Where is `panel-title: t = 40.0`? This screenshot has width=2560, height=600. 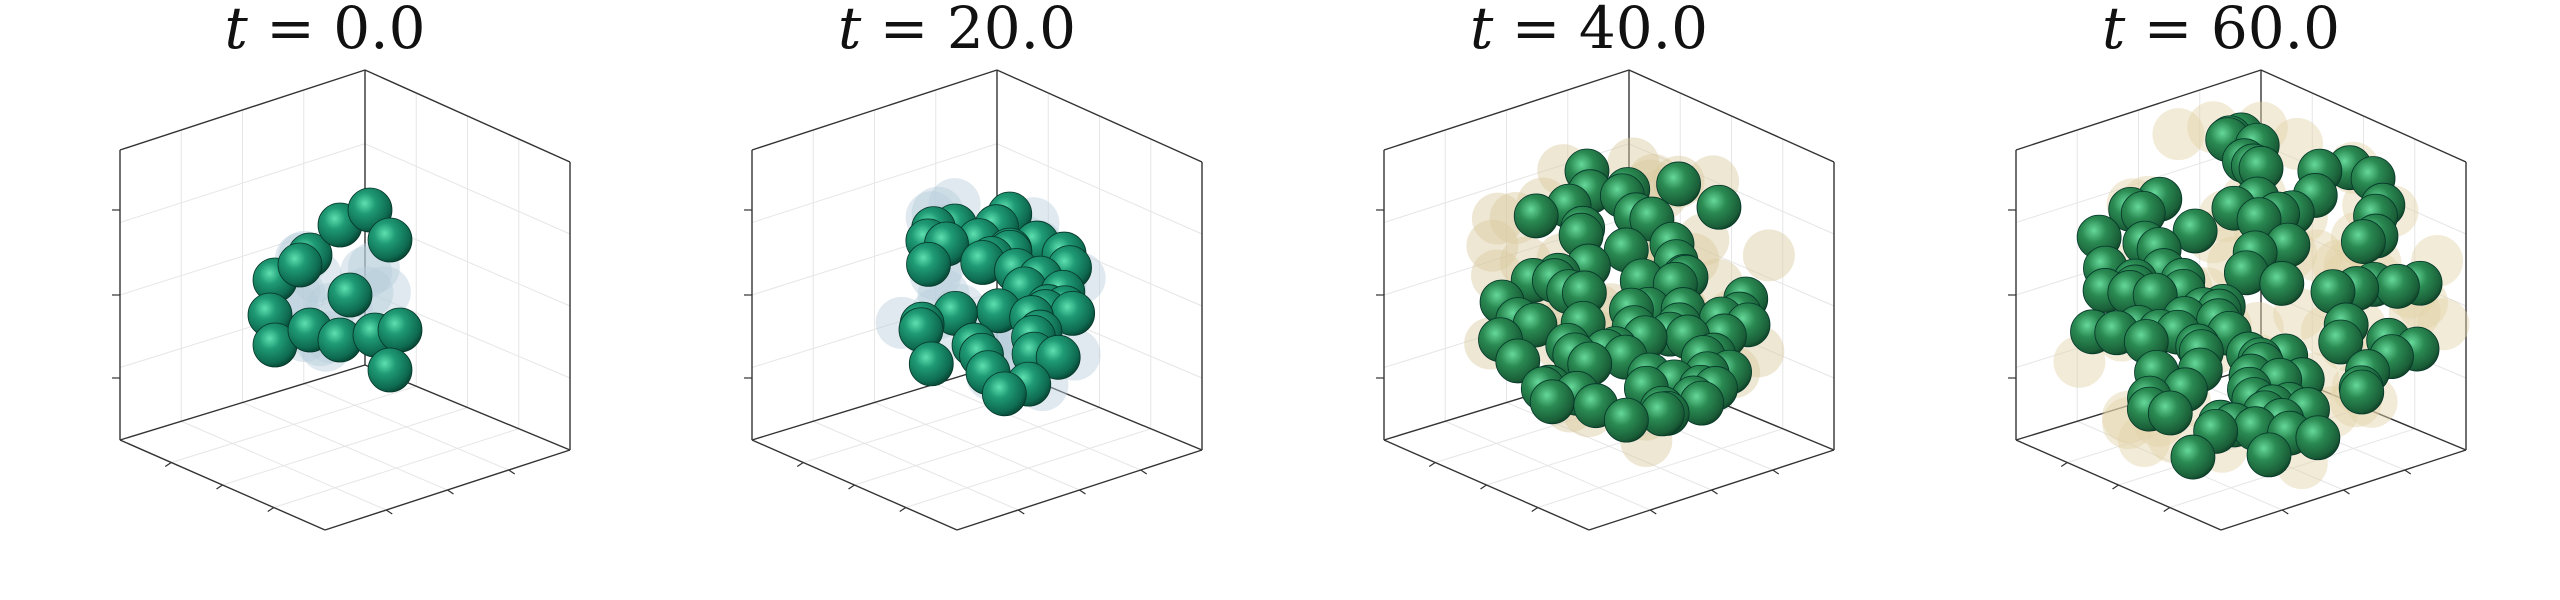 panel-title: t = 40.0 is located at coordinates (1589, 31).